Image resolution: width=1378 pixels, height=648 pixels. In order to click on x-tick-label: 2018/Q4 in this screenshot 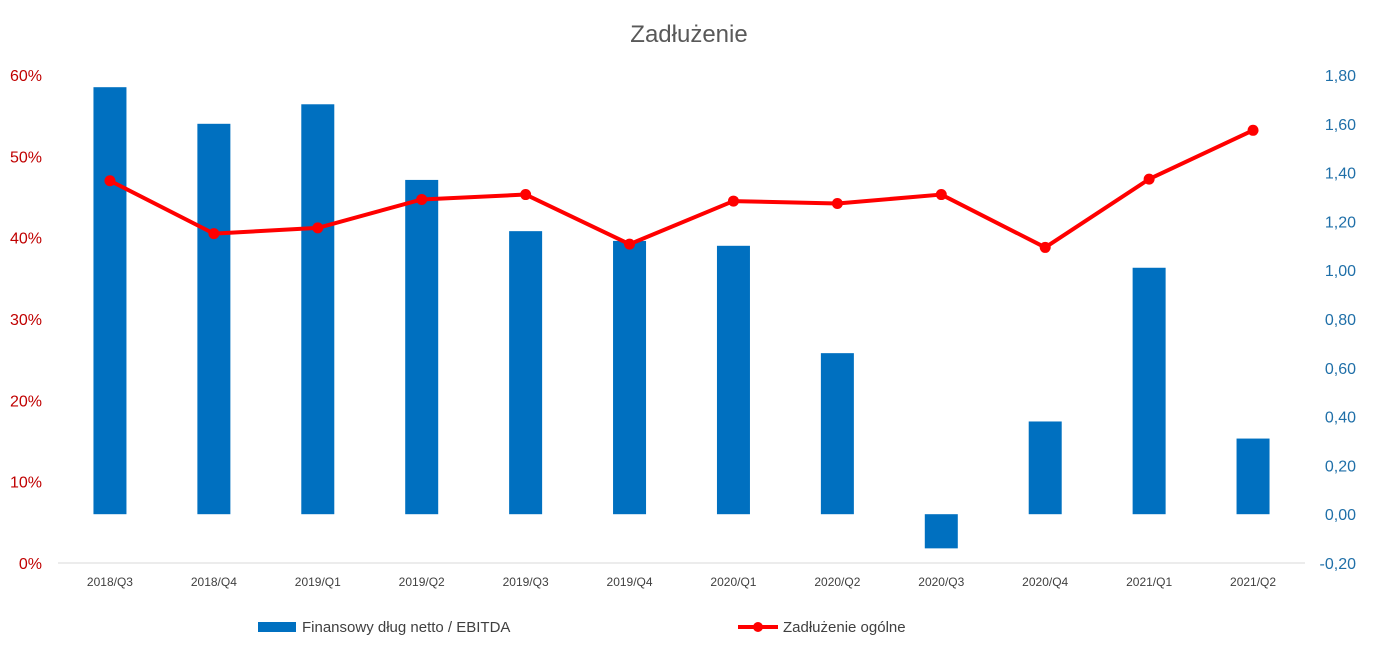, I will do `click(214, 582)`.